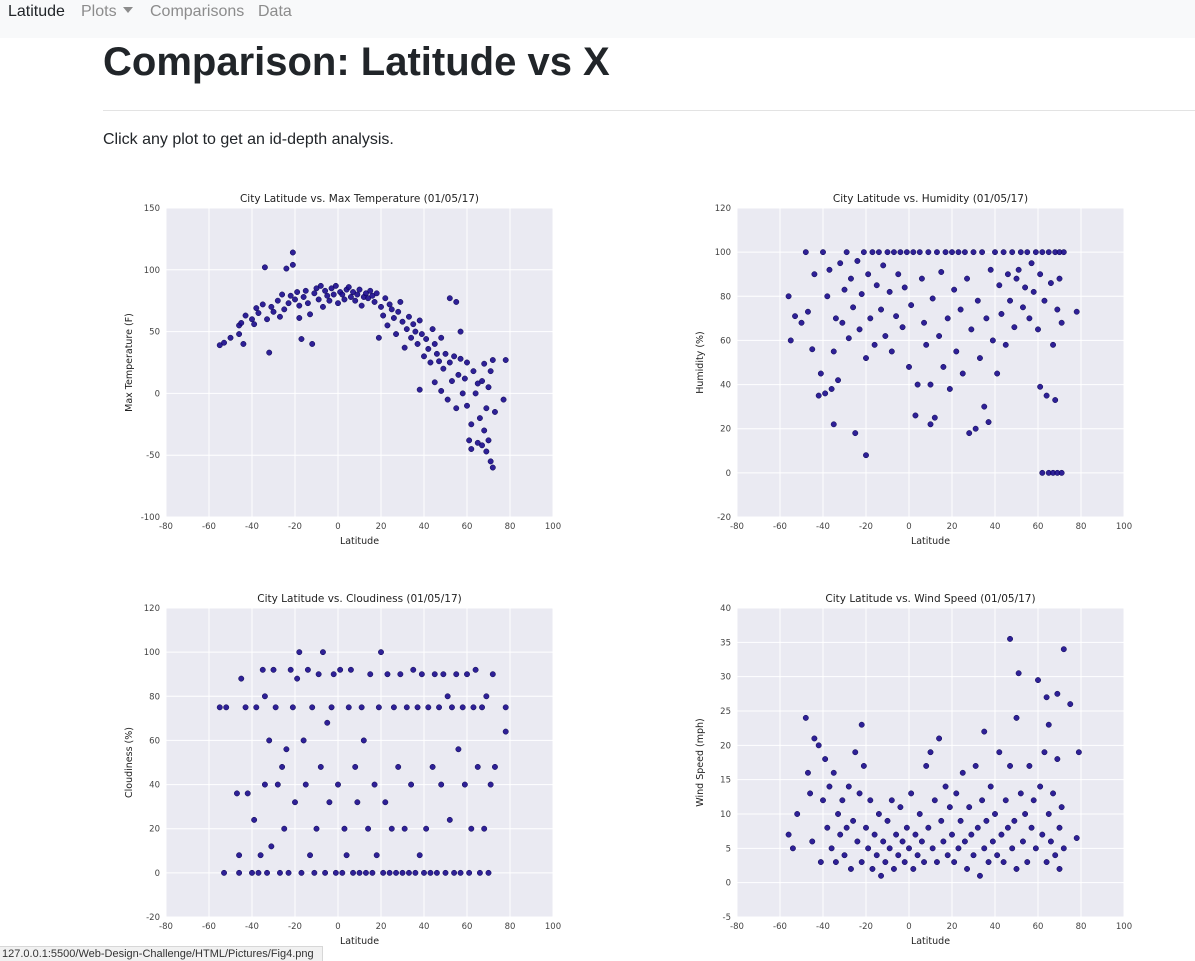 This screenshot has width=1195, height=961. What do you see at coordinates (275, 11) in the screenshot?
I see `nav-data-link: Data` at bounding box center [275, 11].